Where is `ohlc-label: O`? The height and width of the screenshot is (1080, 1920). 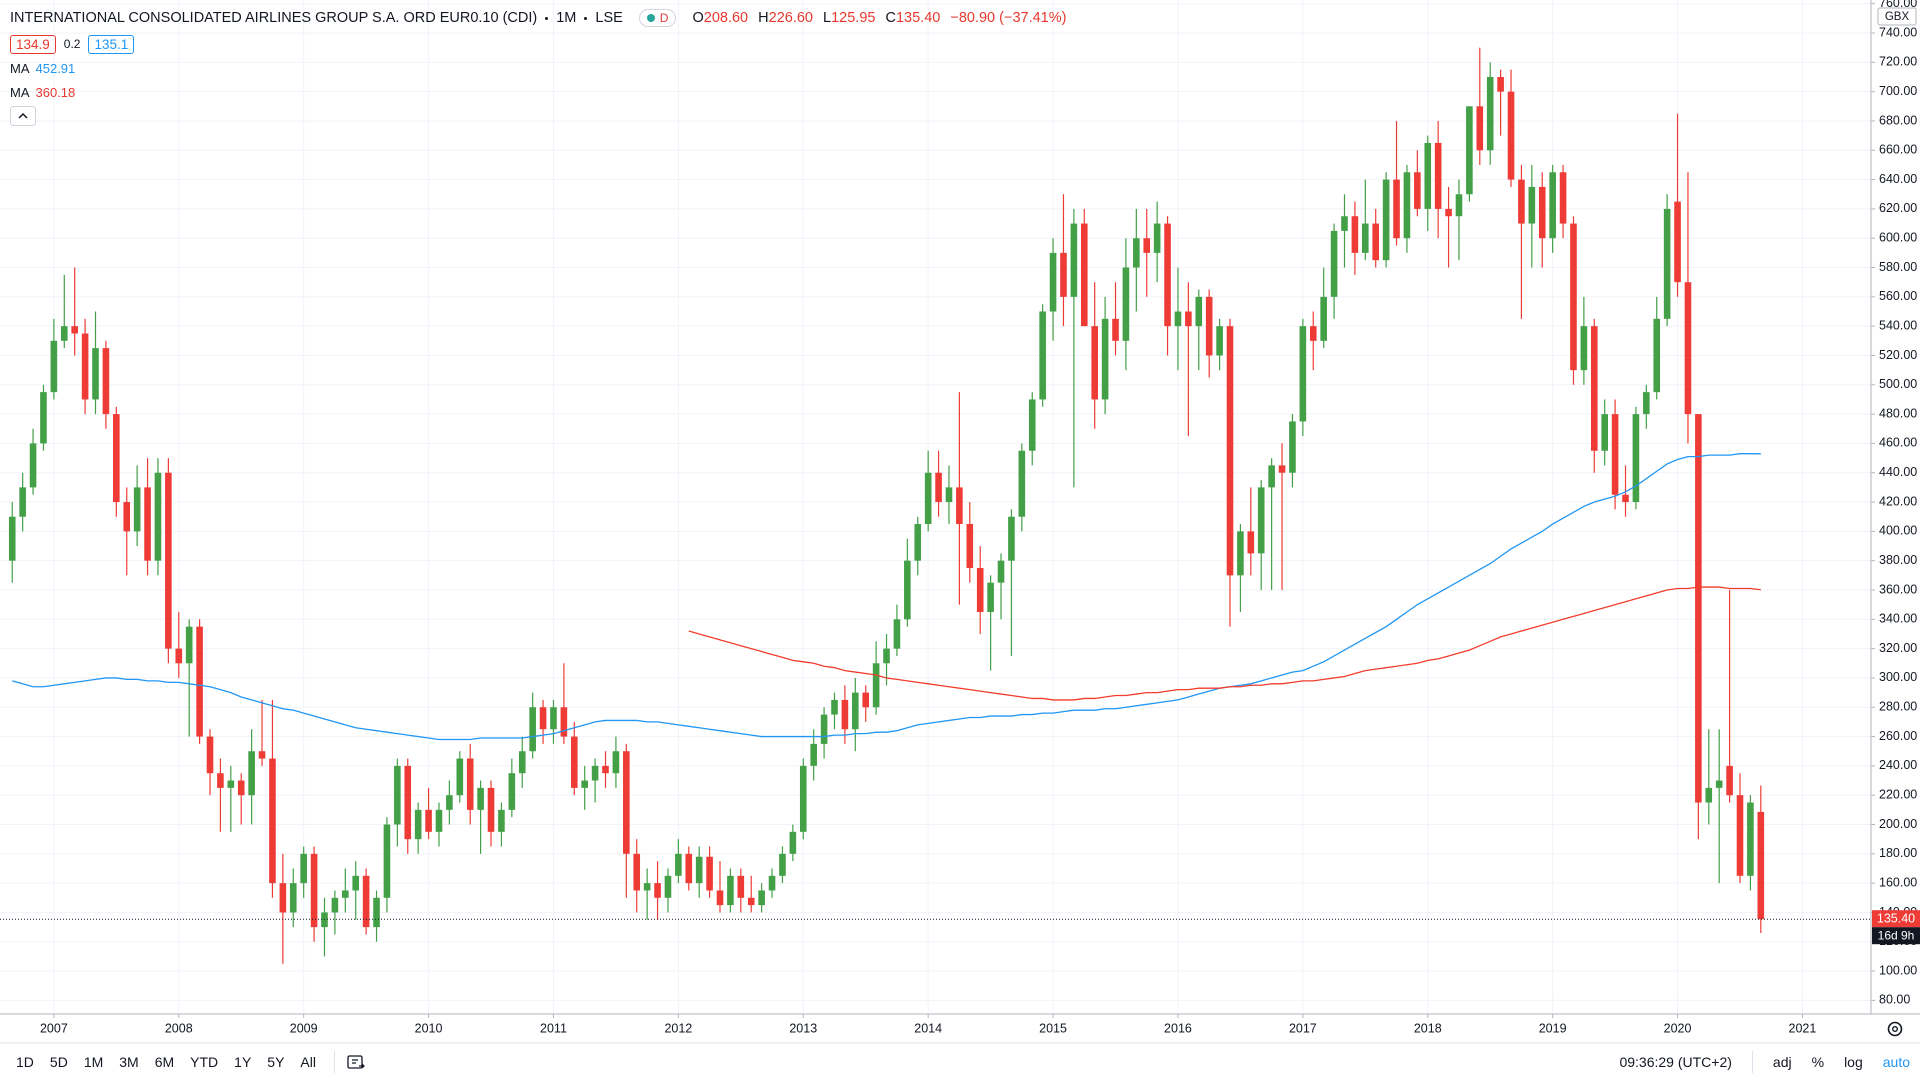
ohlc-label: O is located at coordinates (698, 18).